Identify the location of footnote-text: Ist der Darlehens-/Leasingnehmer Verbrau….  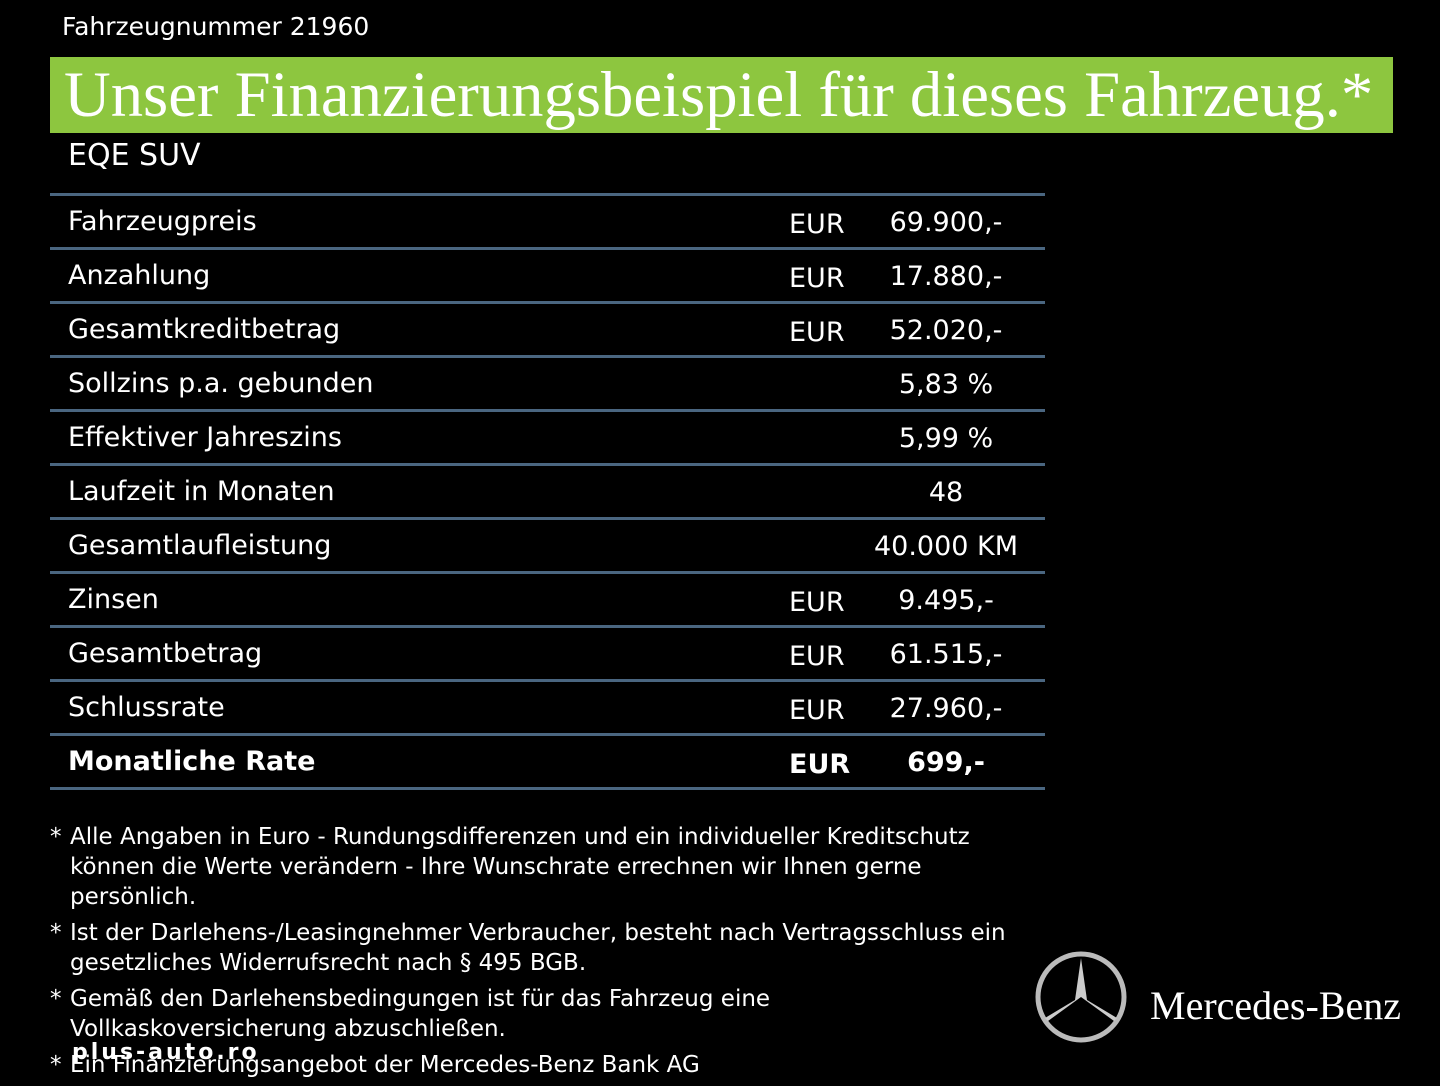
(538, 948).